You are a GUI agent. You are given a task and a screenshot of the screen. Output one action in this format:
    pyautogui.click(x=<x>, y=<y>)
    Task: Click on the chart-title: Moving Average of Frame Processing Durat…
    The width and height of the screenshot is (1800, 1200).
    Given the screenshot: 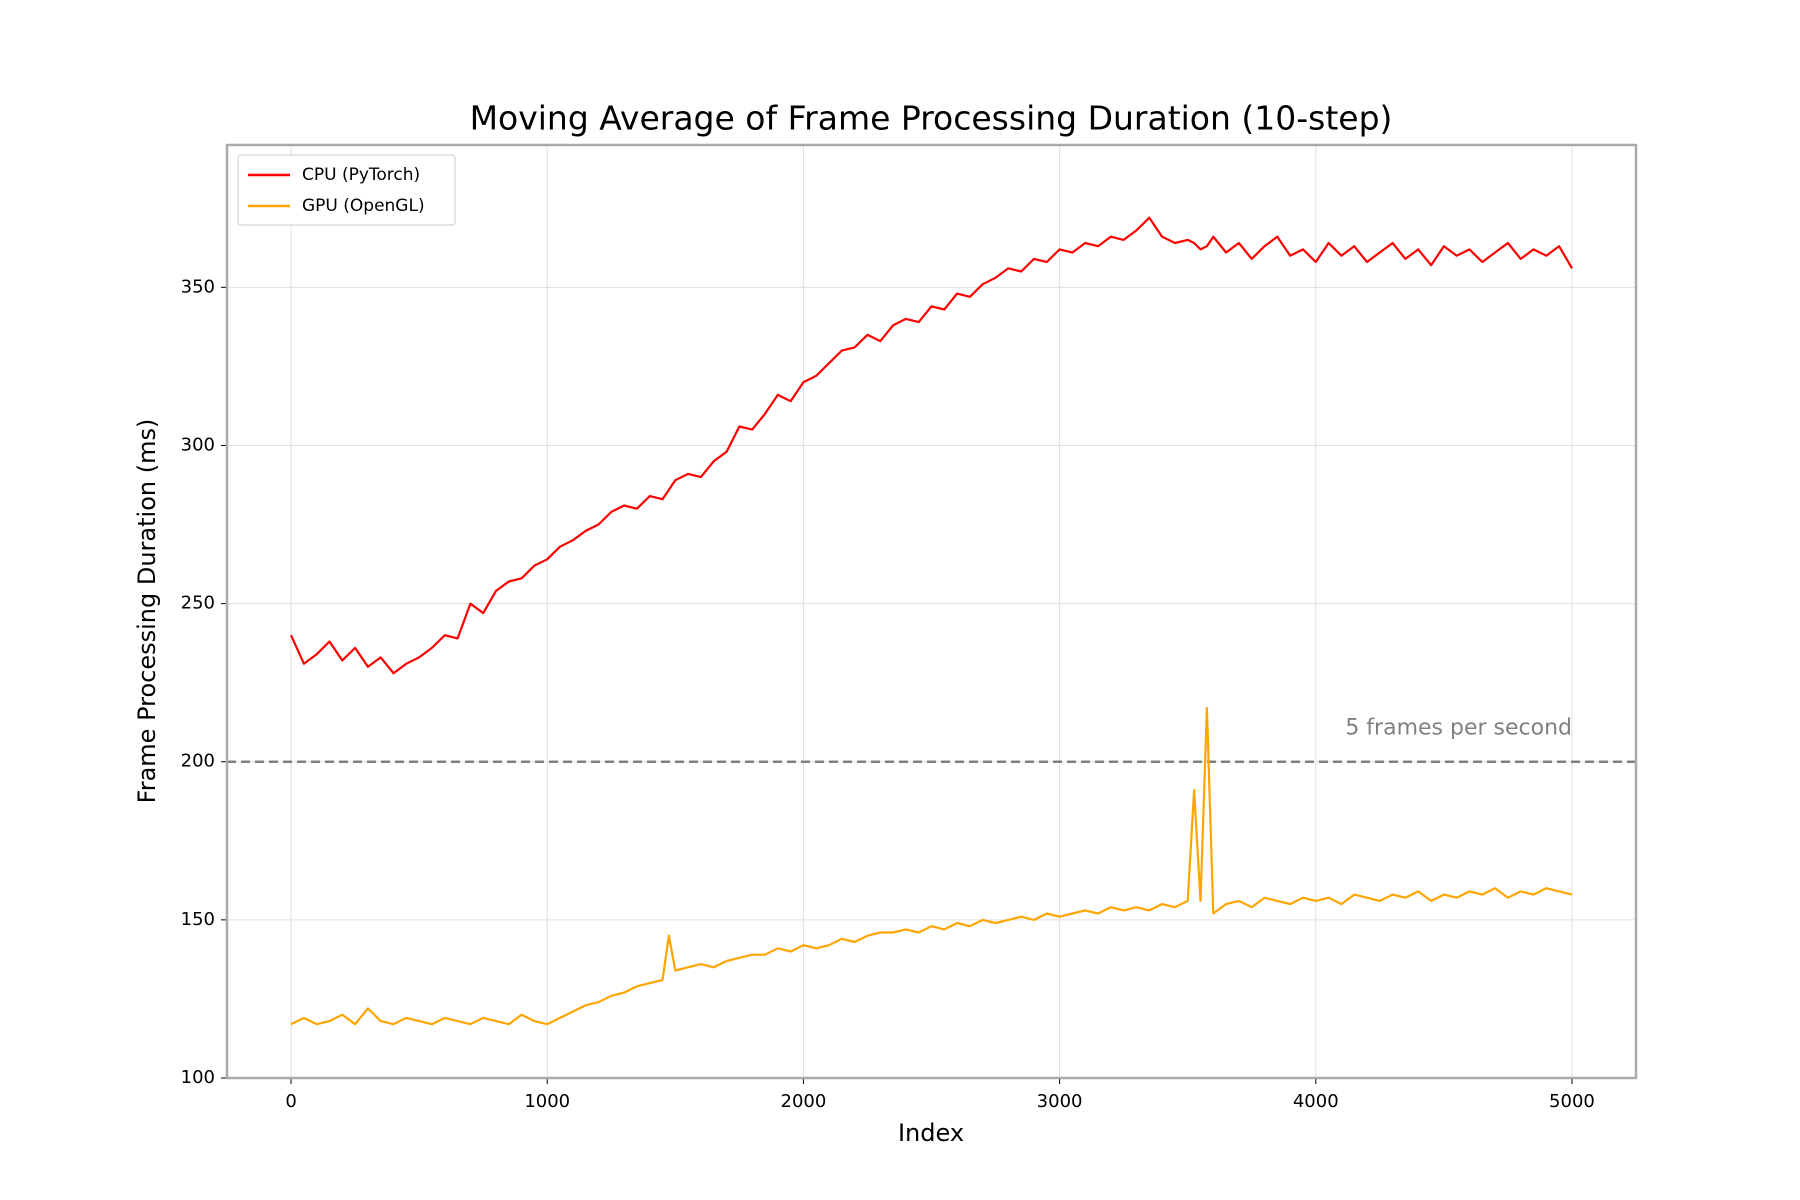 What is the action you would take?
    pyautogui.click(x=931, y=118)
    